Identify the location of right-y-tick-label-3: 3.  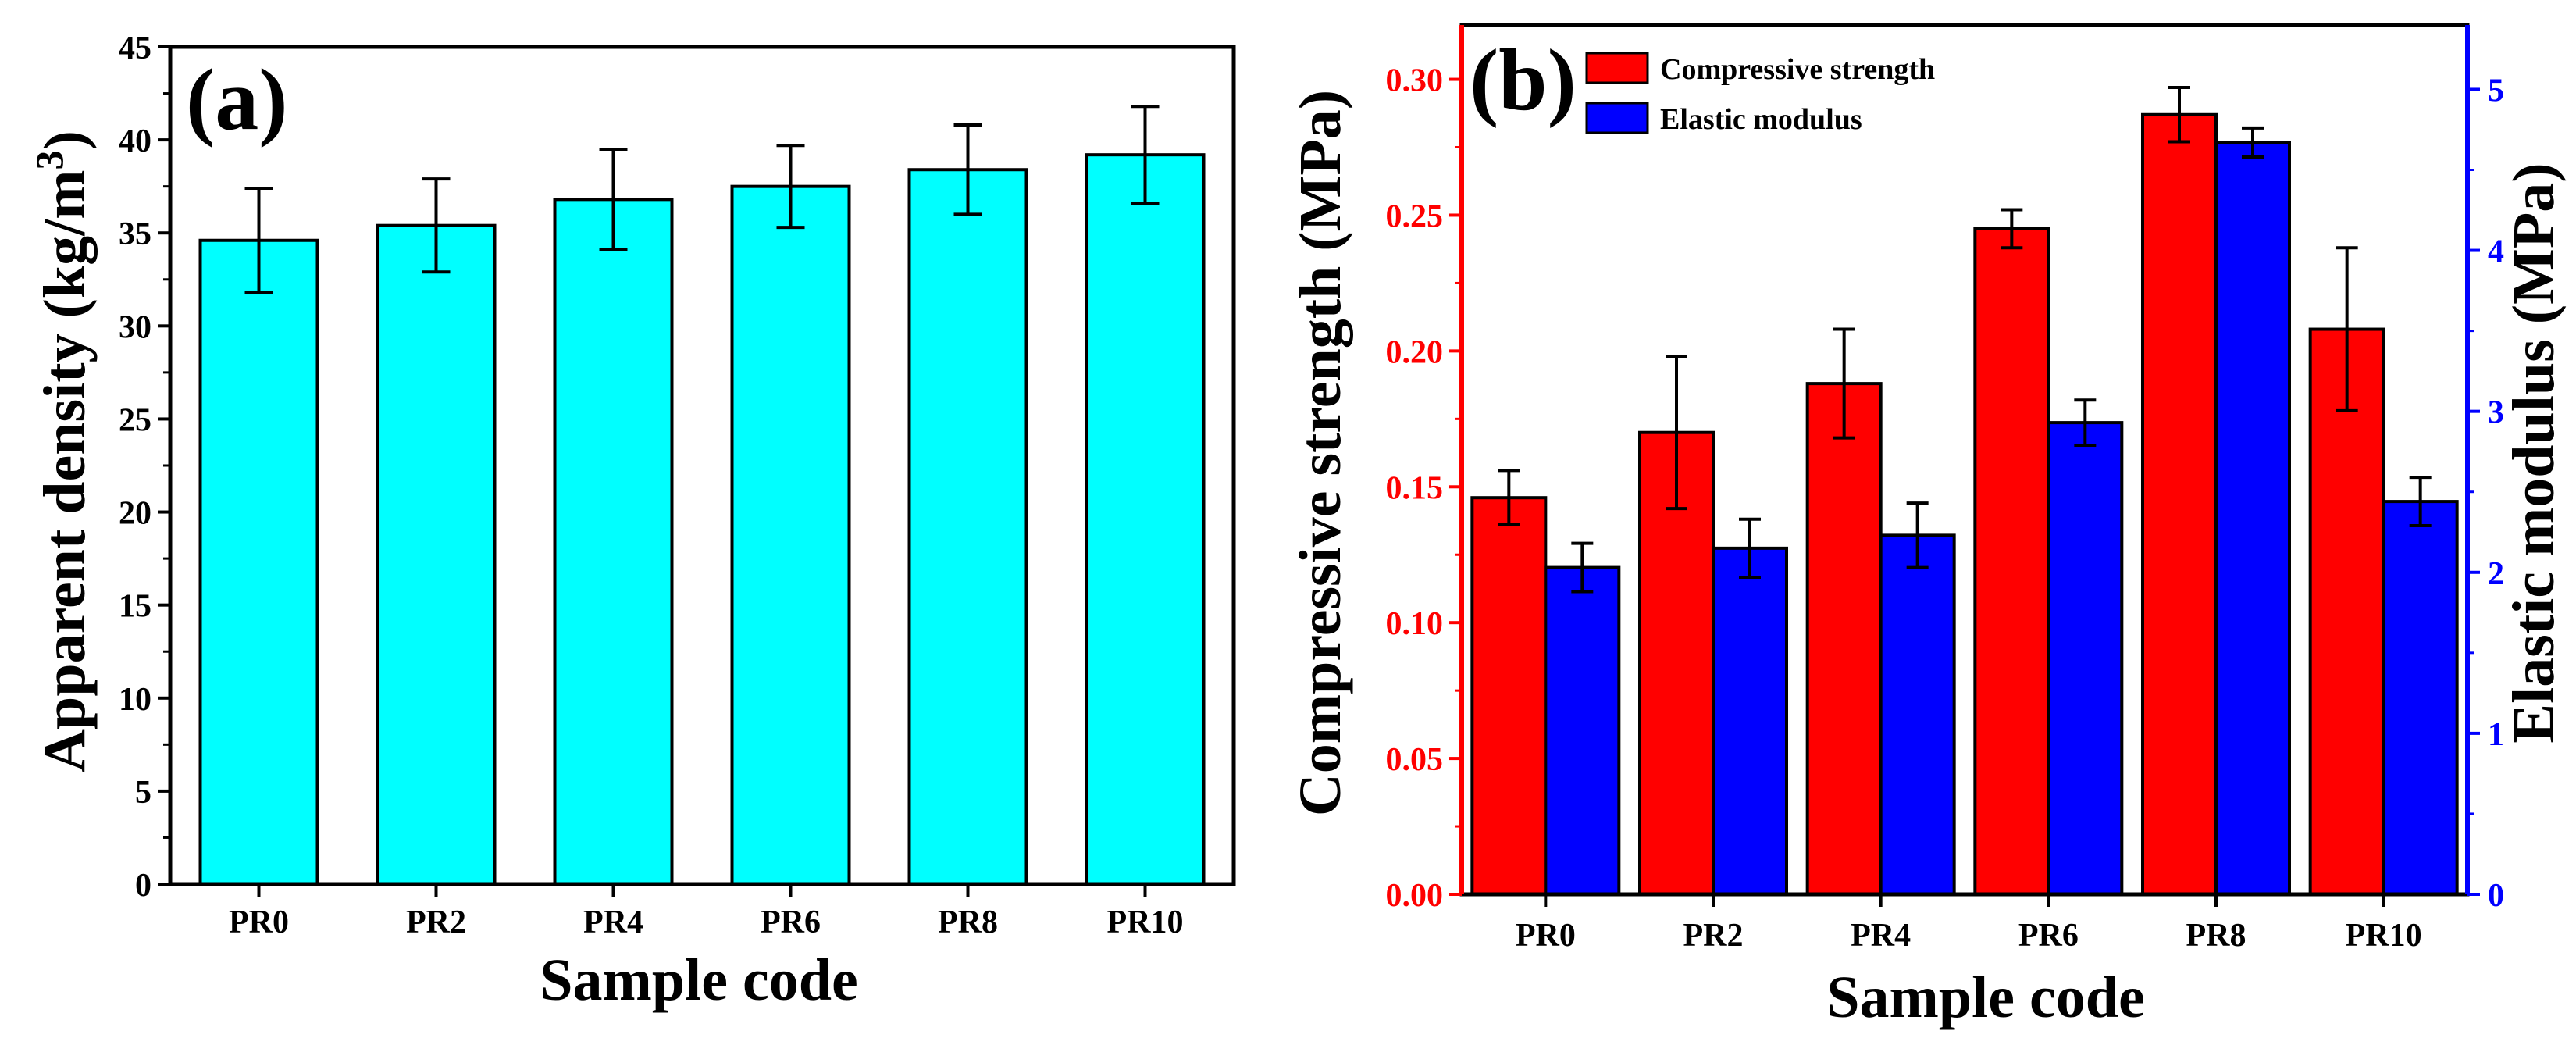
(2496, 413).